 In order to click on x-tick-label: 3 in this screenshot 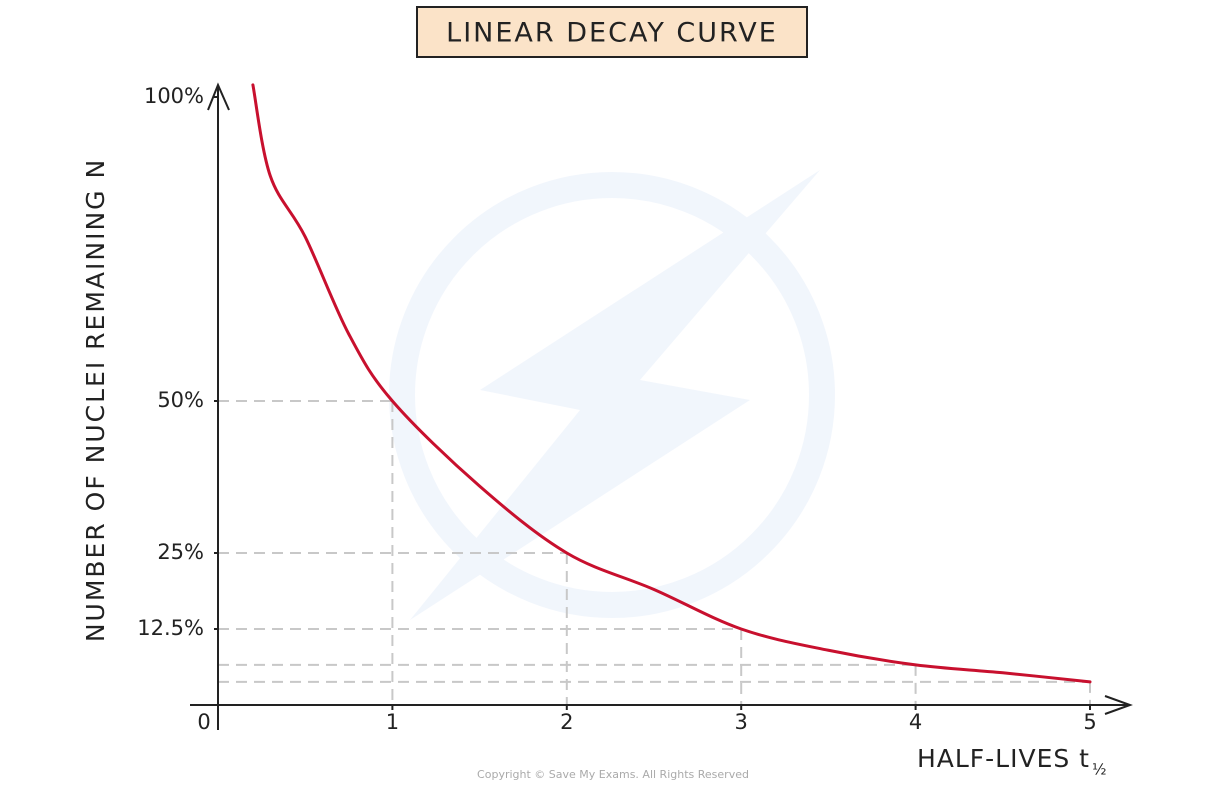, I will do `click(741, 722)`.